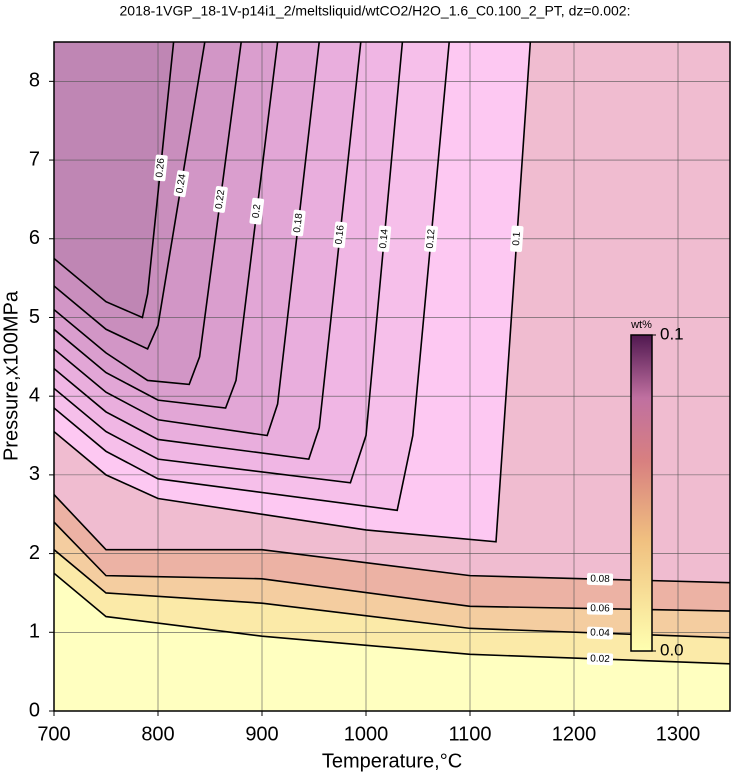  I want to click on contour-label-group: 0.26, so click(160, 168).